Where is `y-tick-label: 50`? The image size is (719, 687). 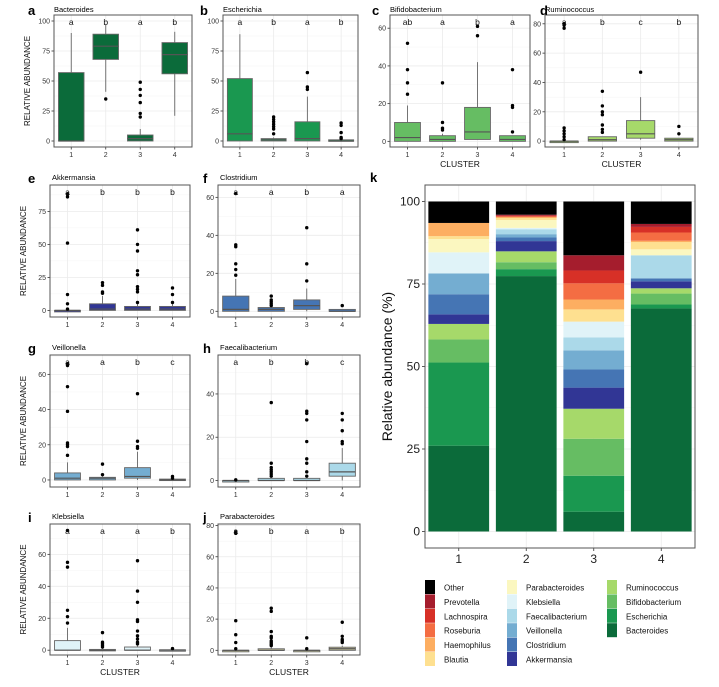
y-tick-label: 50 is located at coordinates (42, 245).